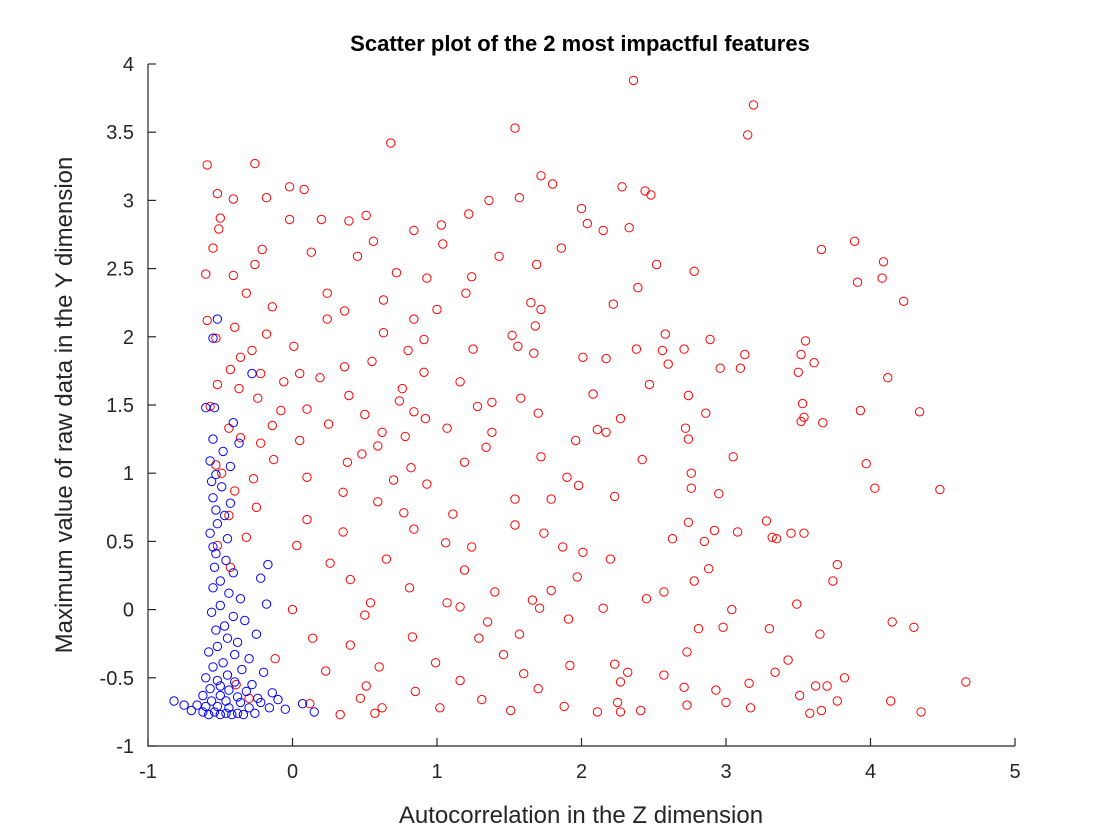 Image resolution: width=1120 pixels, height=840 pixels. Describe the element at coordinates (128, 65) in the screenshot. I see `y-tick-label: 4` at that location.